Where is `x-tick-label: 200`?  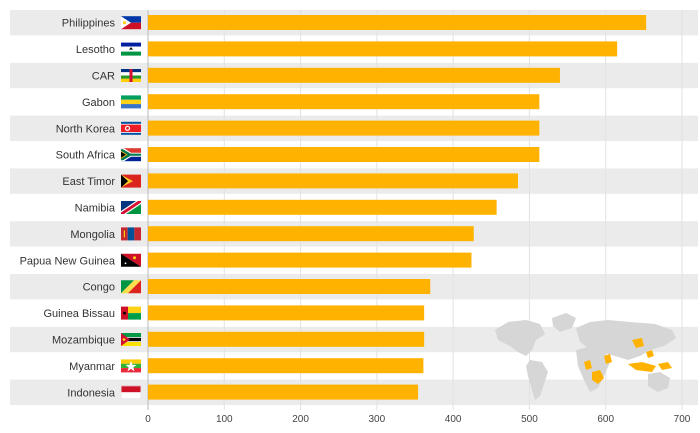 x-tick-label: 200 is located at coordinates (300, 419).